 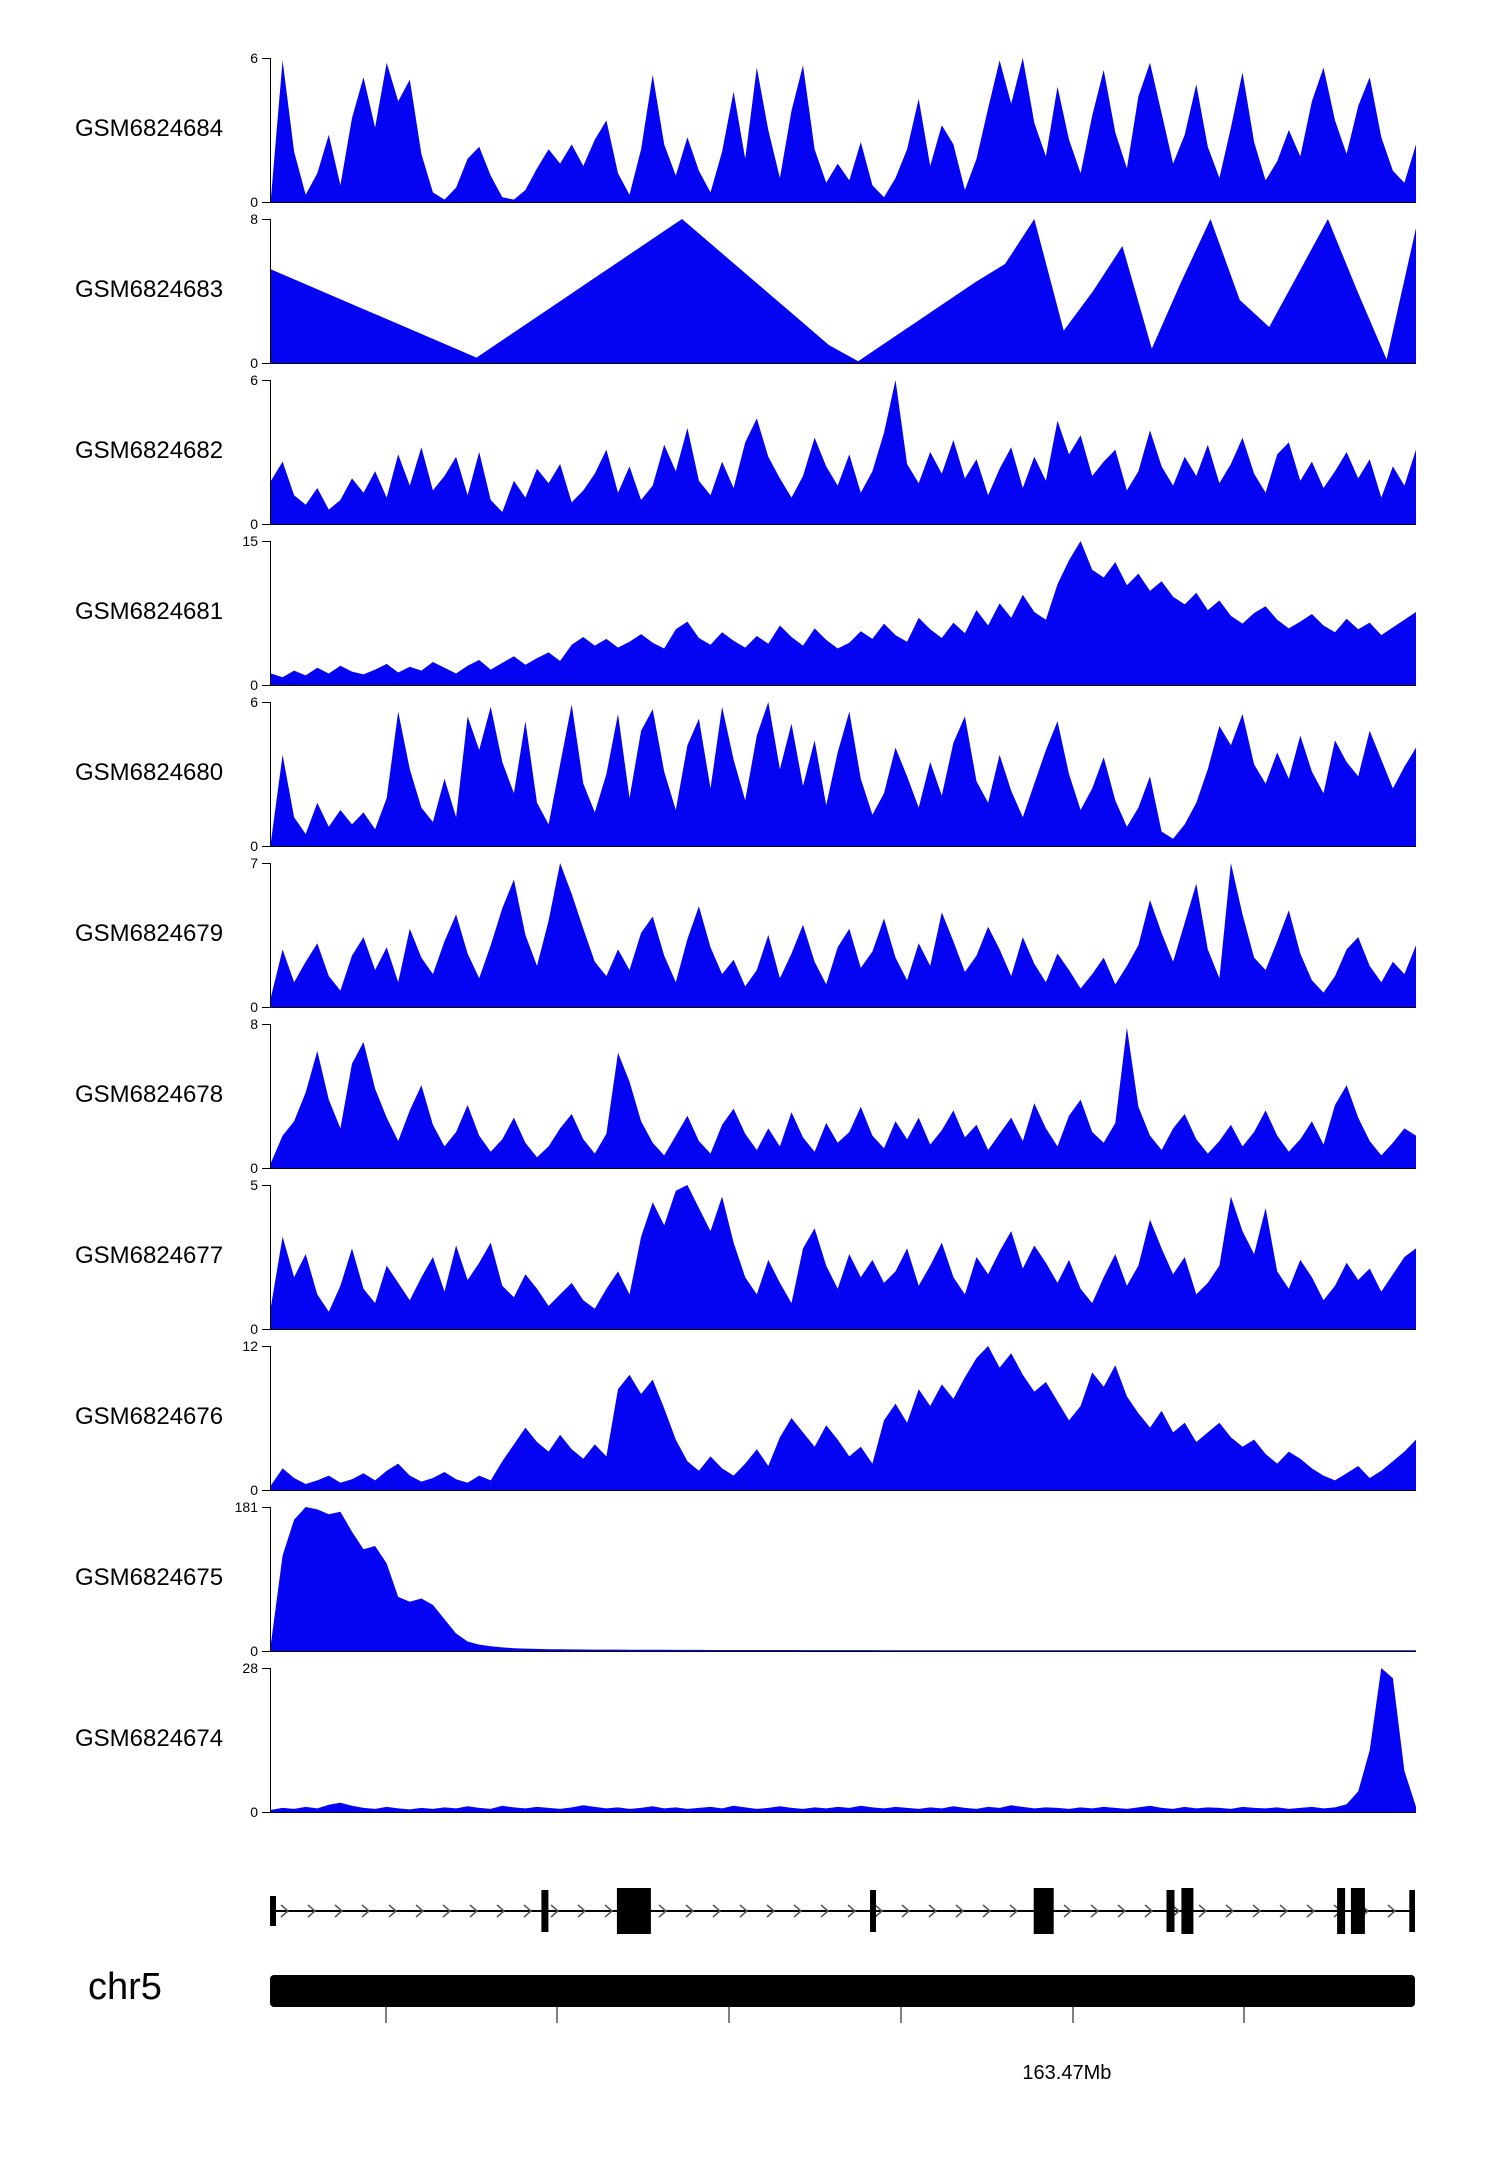 What do you see at coordinates (149, 1416) in the screenshot?
I see `track-label: GSM6824676` at bounding box center [149, 1416].